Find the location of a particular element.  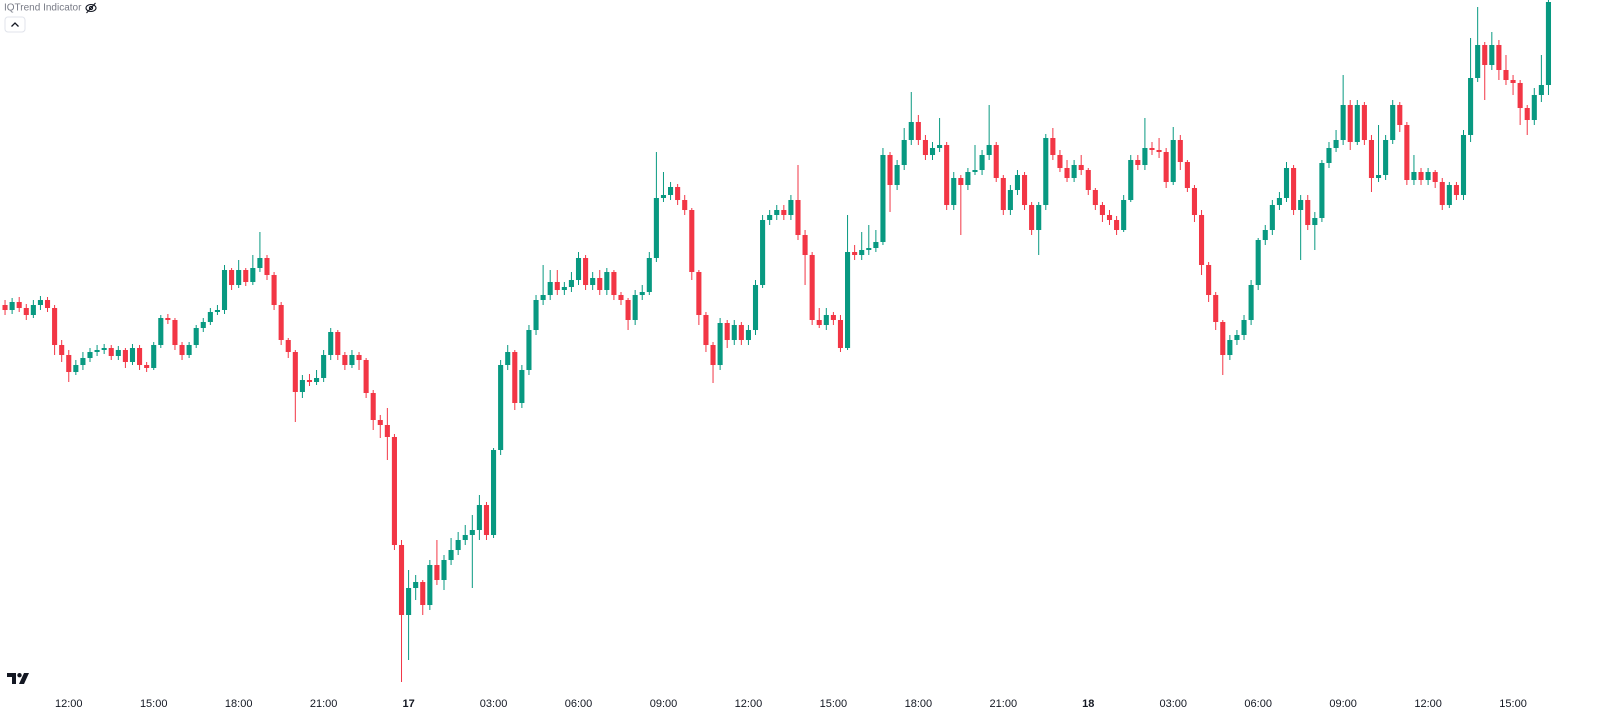

x-tick-label: 18:00 is located at coordinates (919, 704).